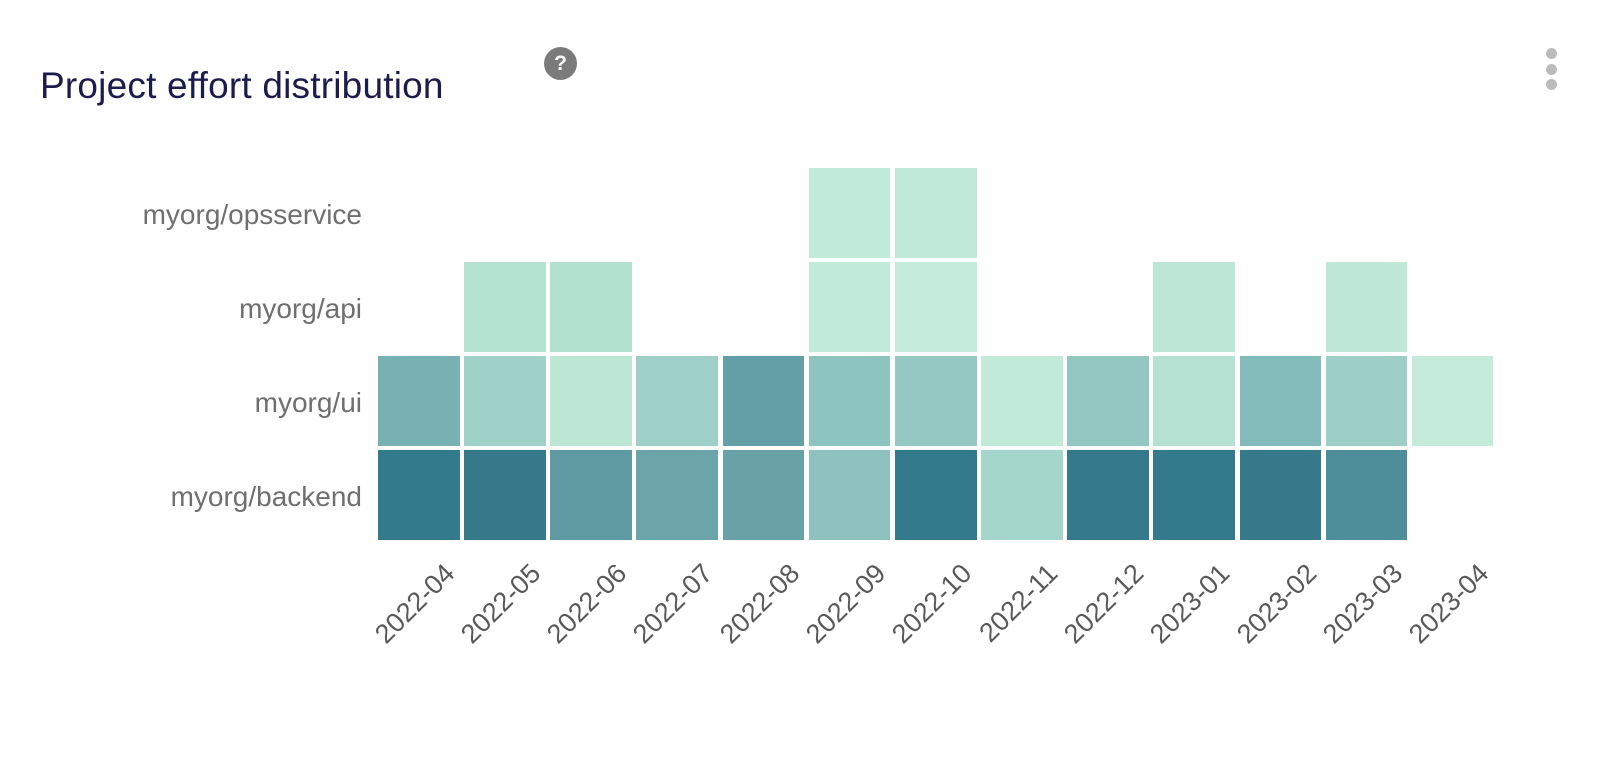  What do you see at coordinates (501, 604) in the screenshot?
I see `x-axis-label: 2022-05` at bounding box center [501, 604].